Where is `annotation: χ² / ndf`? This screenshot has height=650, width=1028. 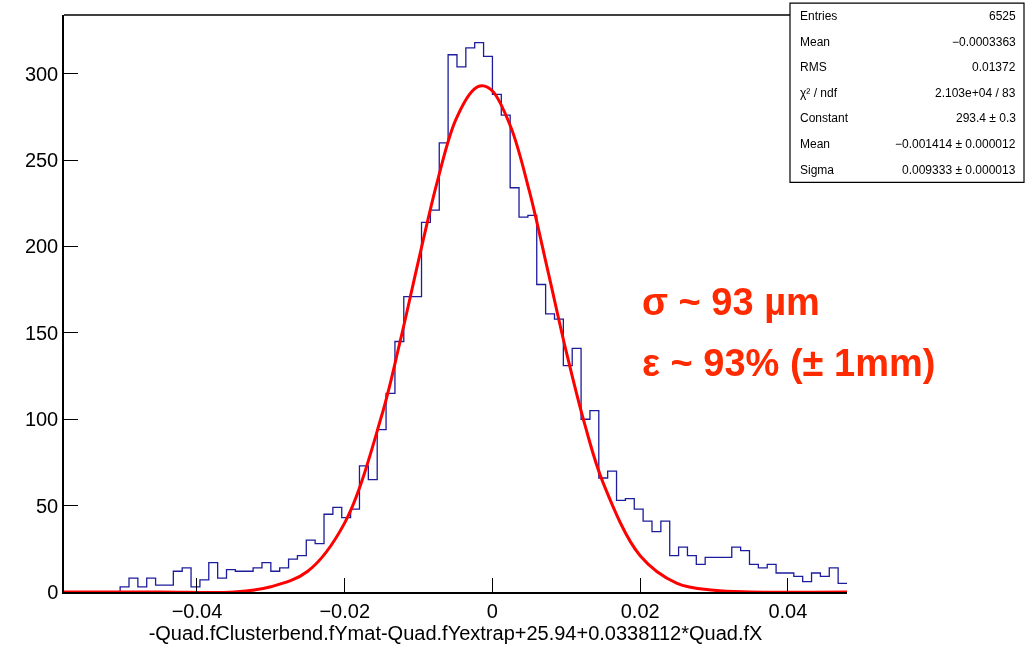 annotation: χ² / ndf is located at coordinates (819, 93).